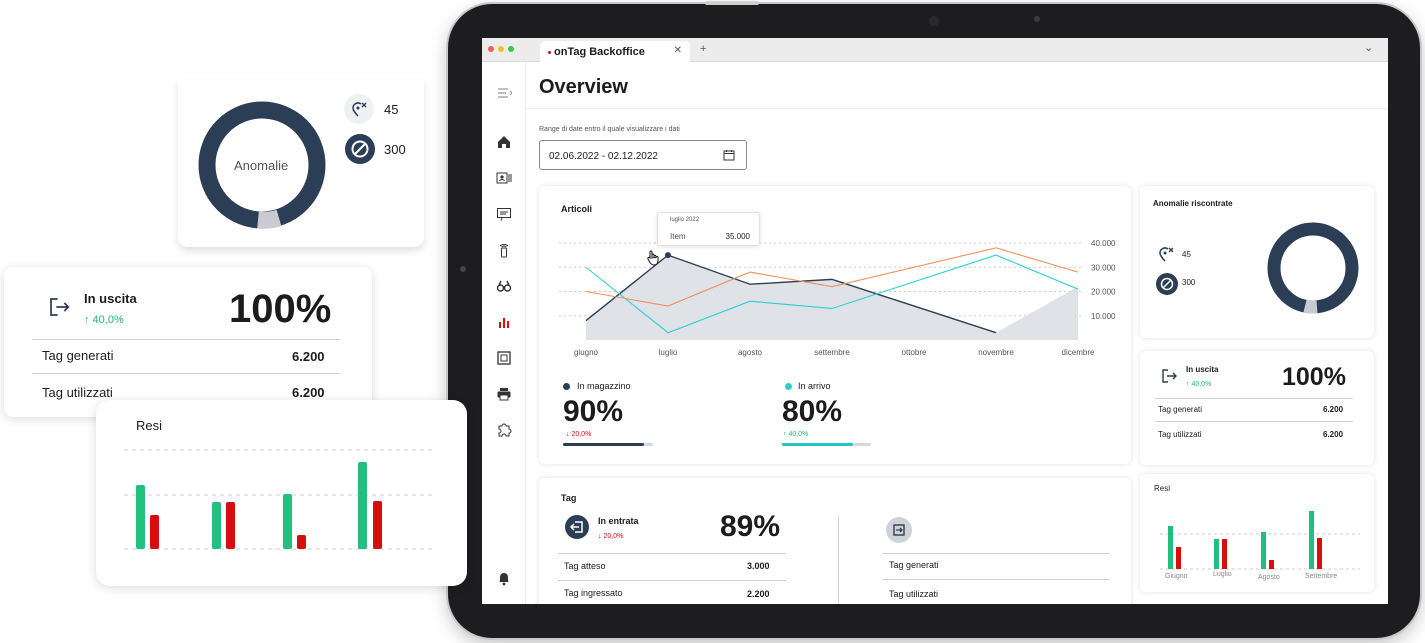 The width and height of the screenshot is (1425, 643). I want to click on floating-anomalie-card: Anomalie 45 300, so click(301, 163).